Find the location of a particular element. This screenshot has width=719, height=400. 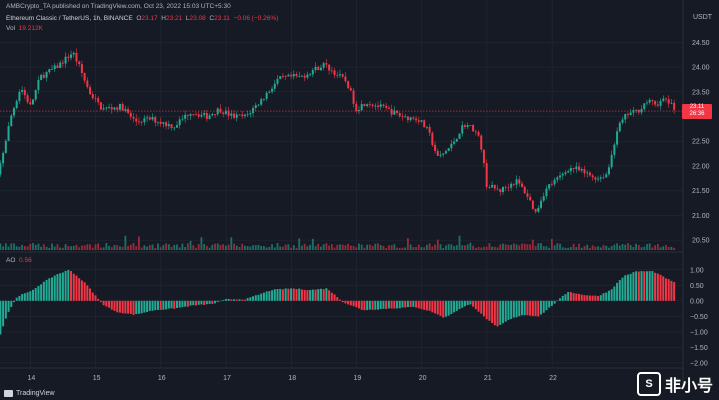

time-tick: 14 is located at coordinates (32, 378).